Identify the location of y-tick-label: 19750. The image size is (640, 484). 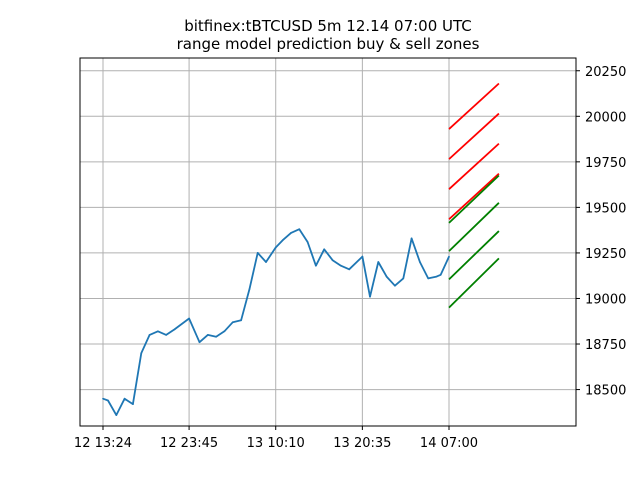
(605, 163).